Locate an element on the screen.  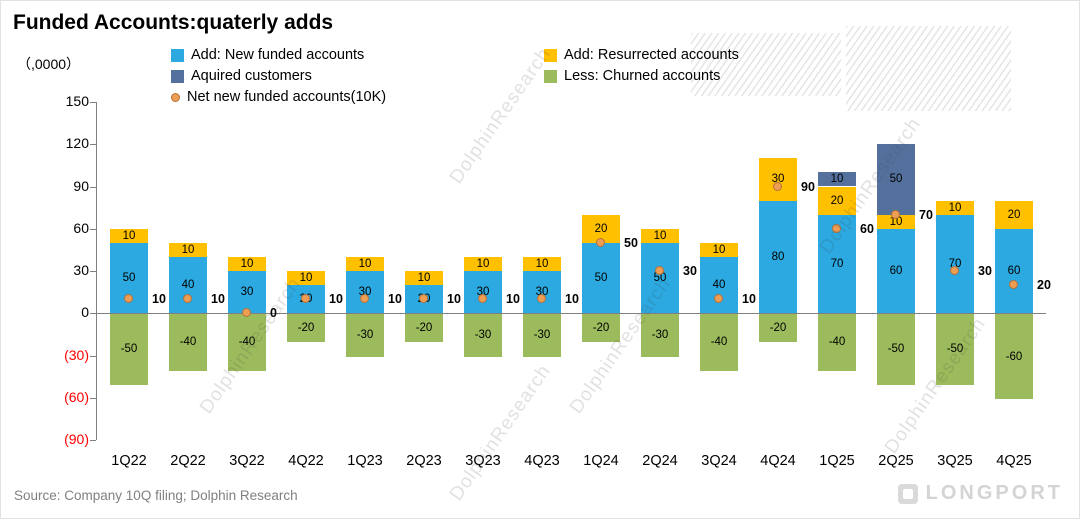
bar-value-label: 30 is located at coordinates (247, 292).